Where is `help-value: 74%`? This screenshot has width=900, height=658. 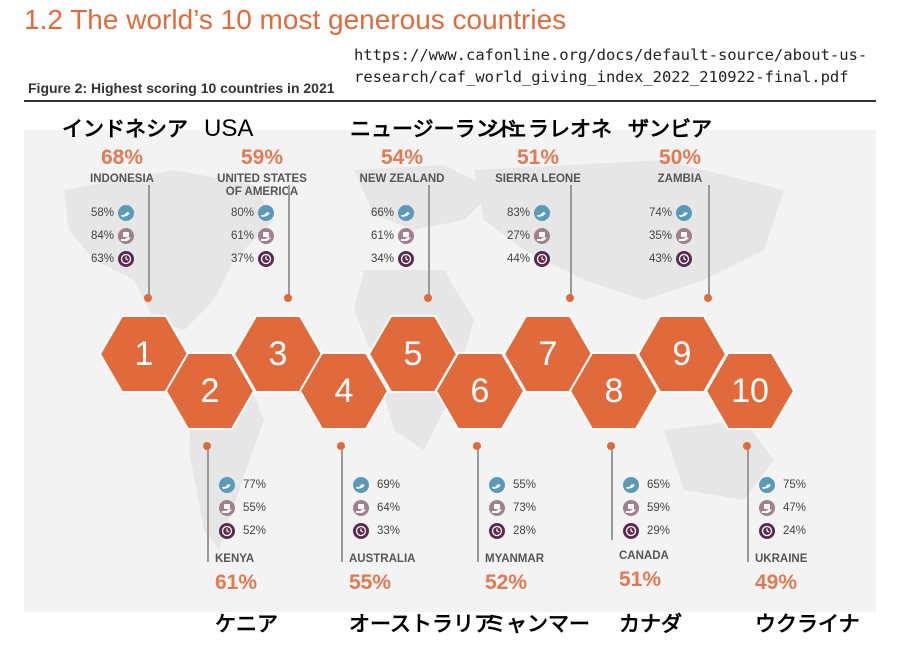
help-value: 74% is located at coordinates (660, 213).